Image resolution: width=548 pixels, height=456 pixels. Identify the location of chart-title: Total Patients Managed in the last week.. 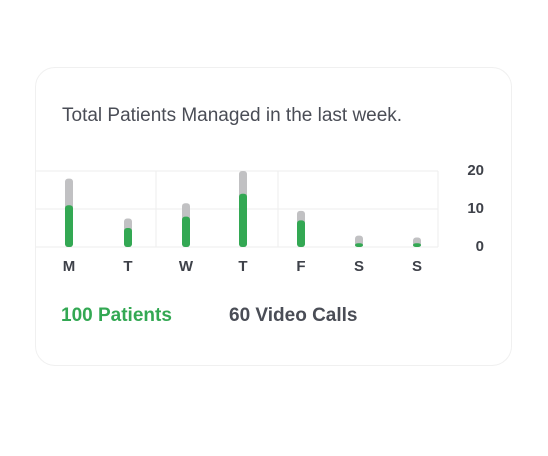
(232, 115).